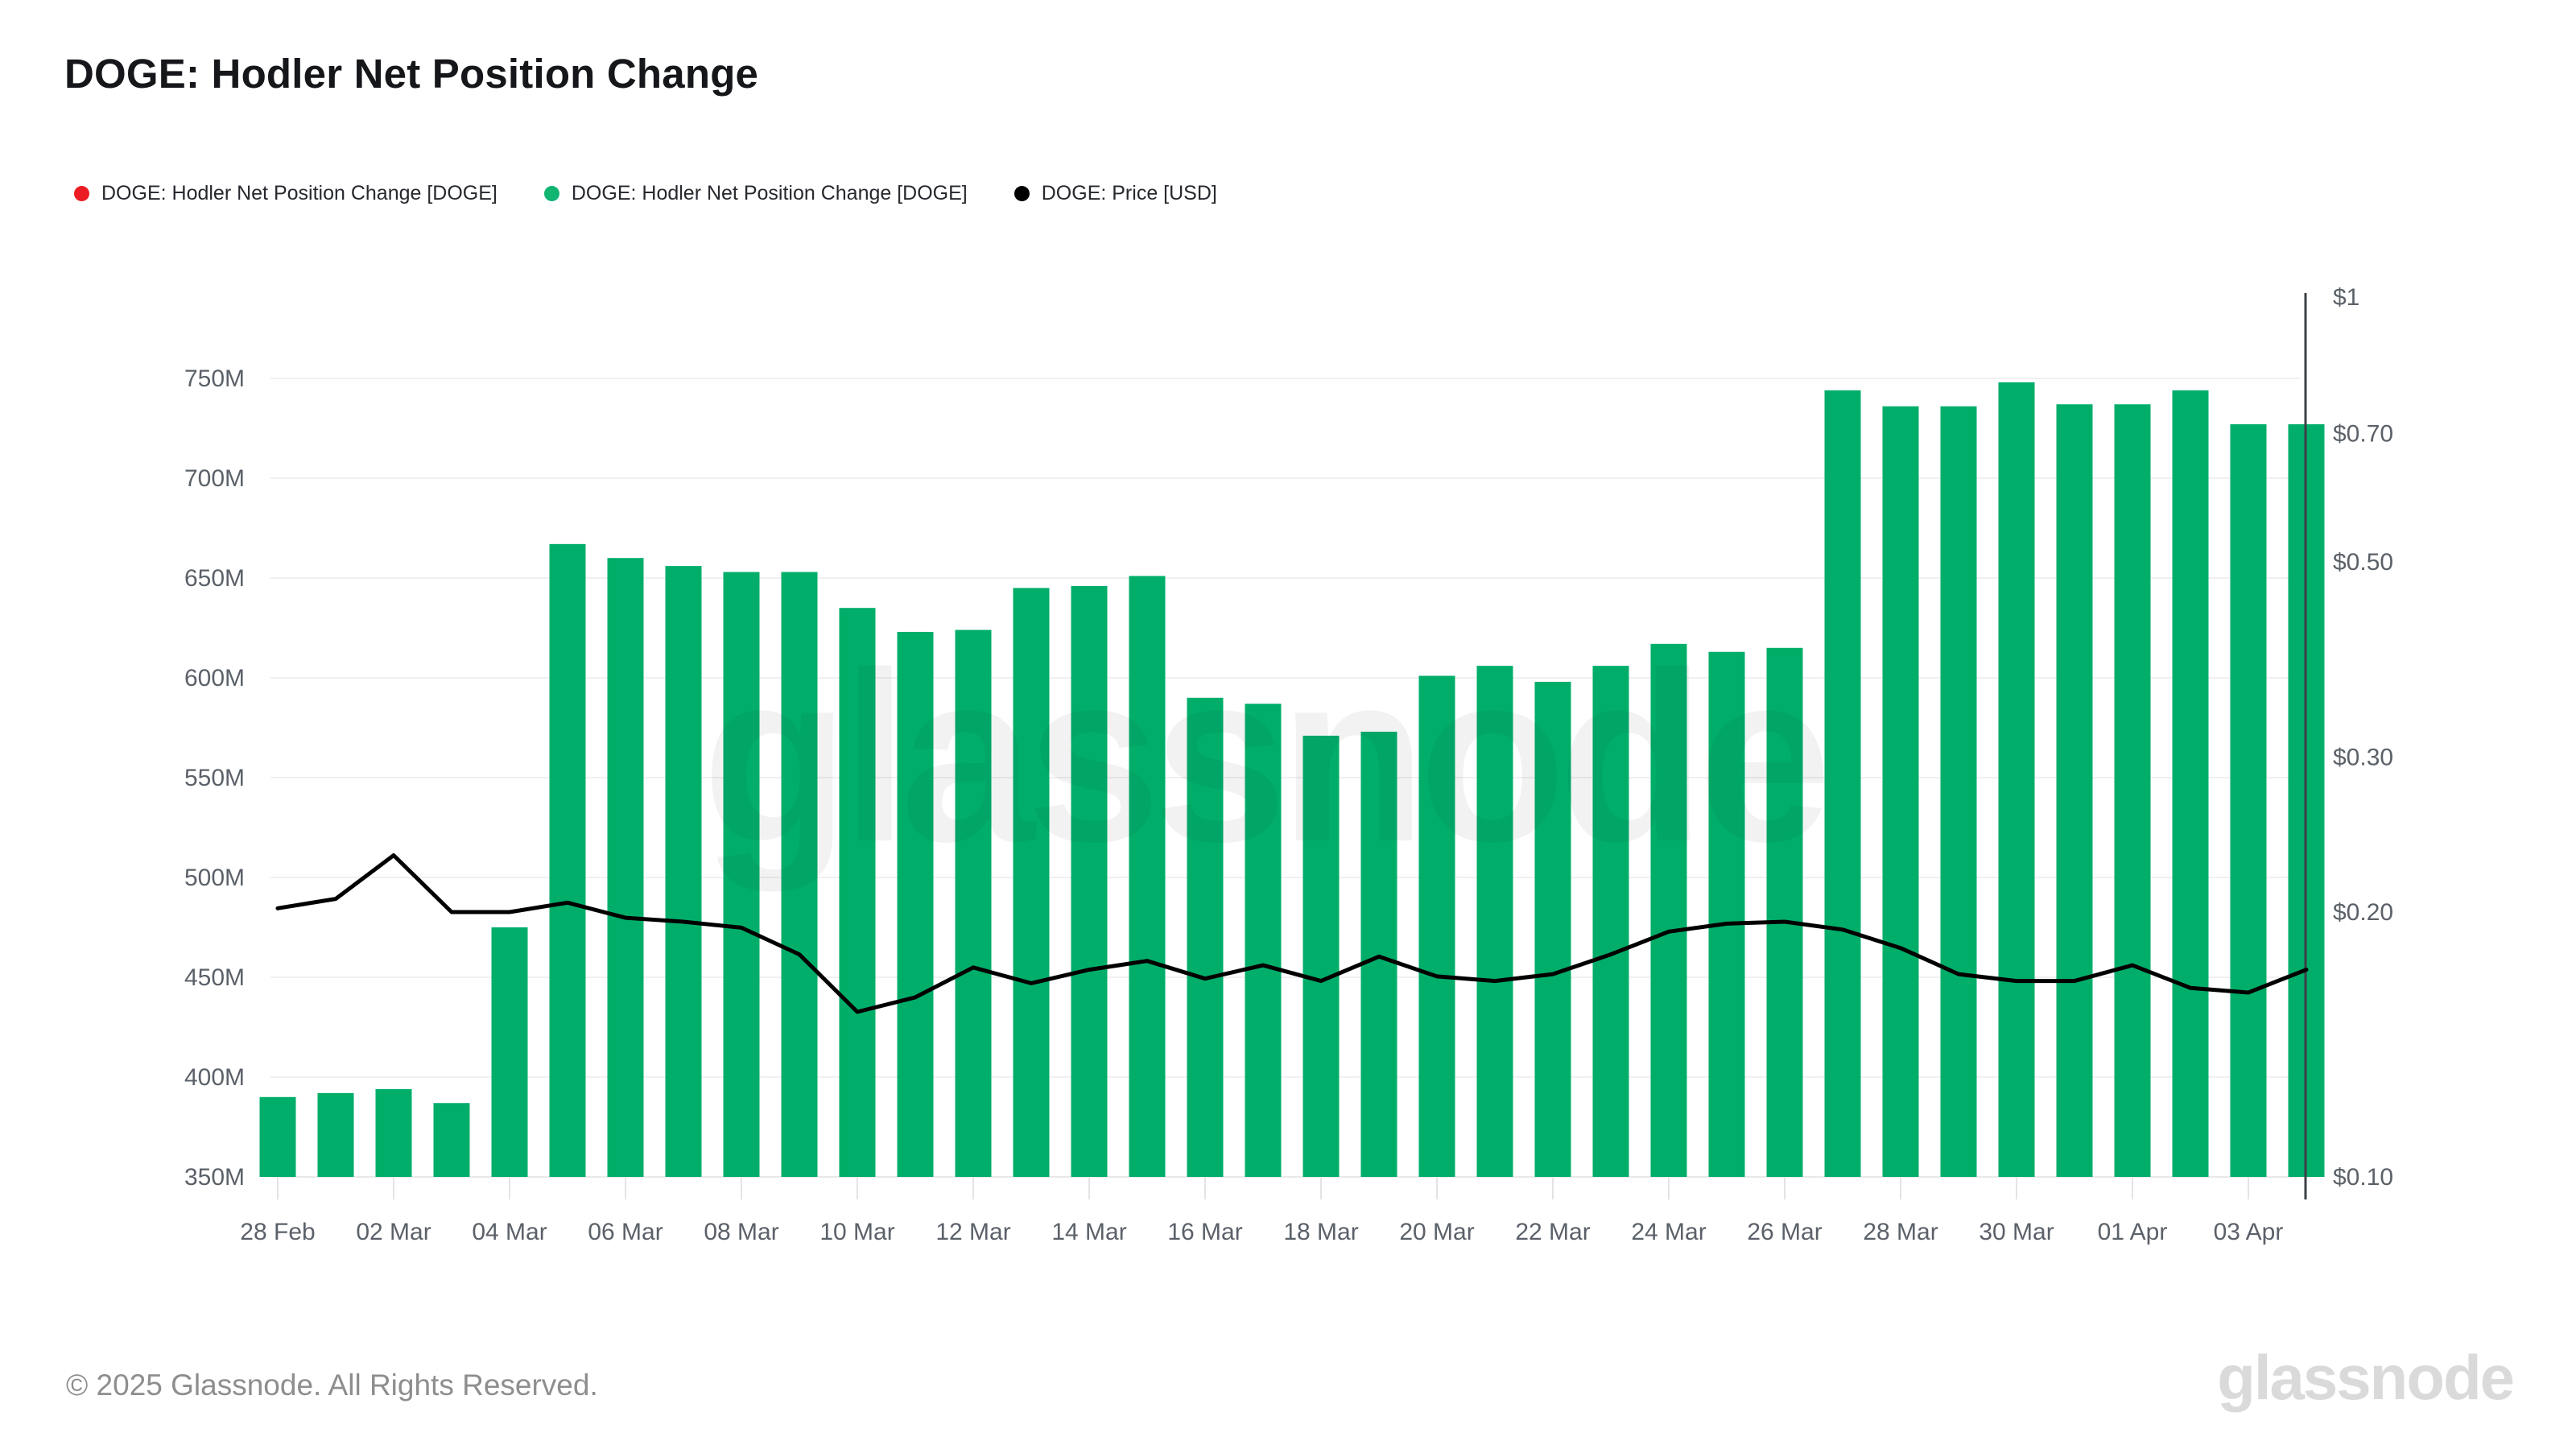  I want to click on legend-item-0: DOGE: Hodler Net Position Change [DOGE], so click(285, 193).